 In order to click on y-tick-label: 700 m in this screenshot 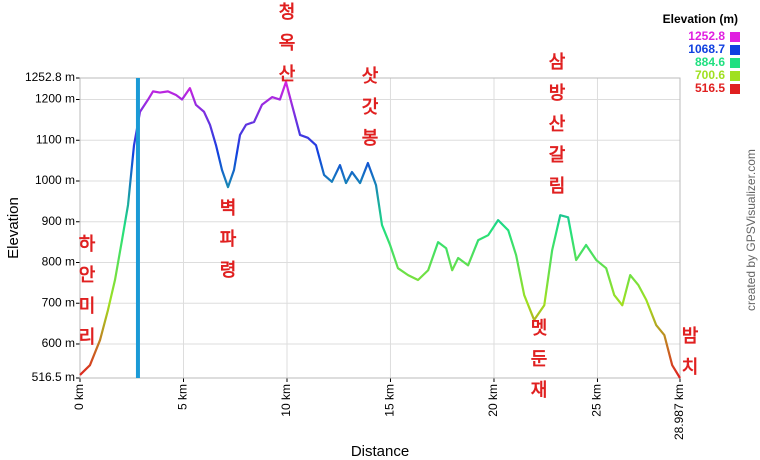, I will do `click(58, 302)`.